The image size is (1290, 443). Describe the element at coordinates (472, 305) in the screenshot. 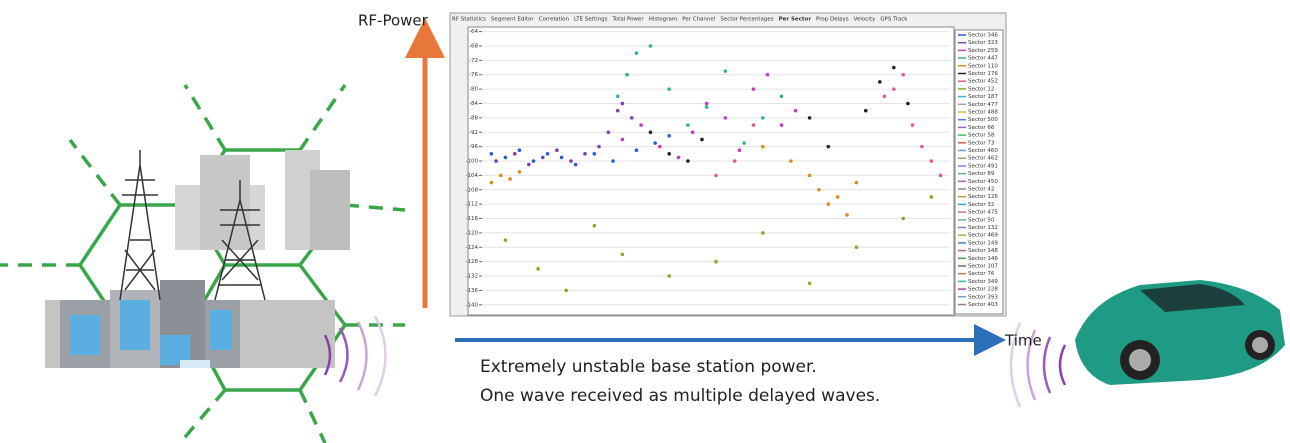

I see `y-tick-label: -140` at that location.